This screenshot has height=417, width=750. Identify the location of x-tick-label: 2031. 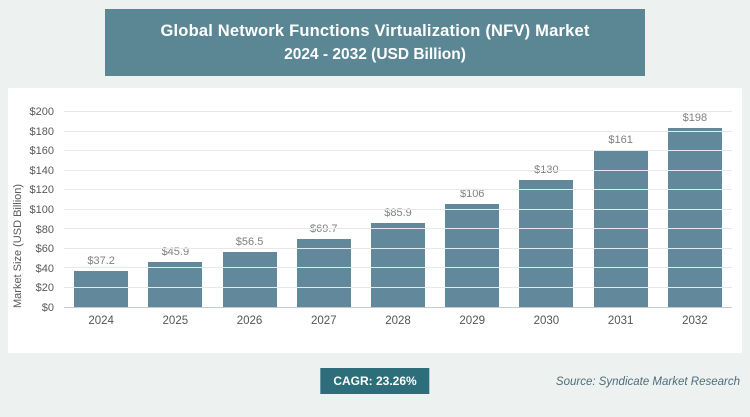
(620, 321).